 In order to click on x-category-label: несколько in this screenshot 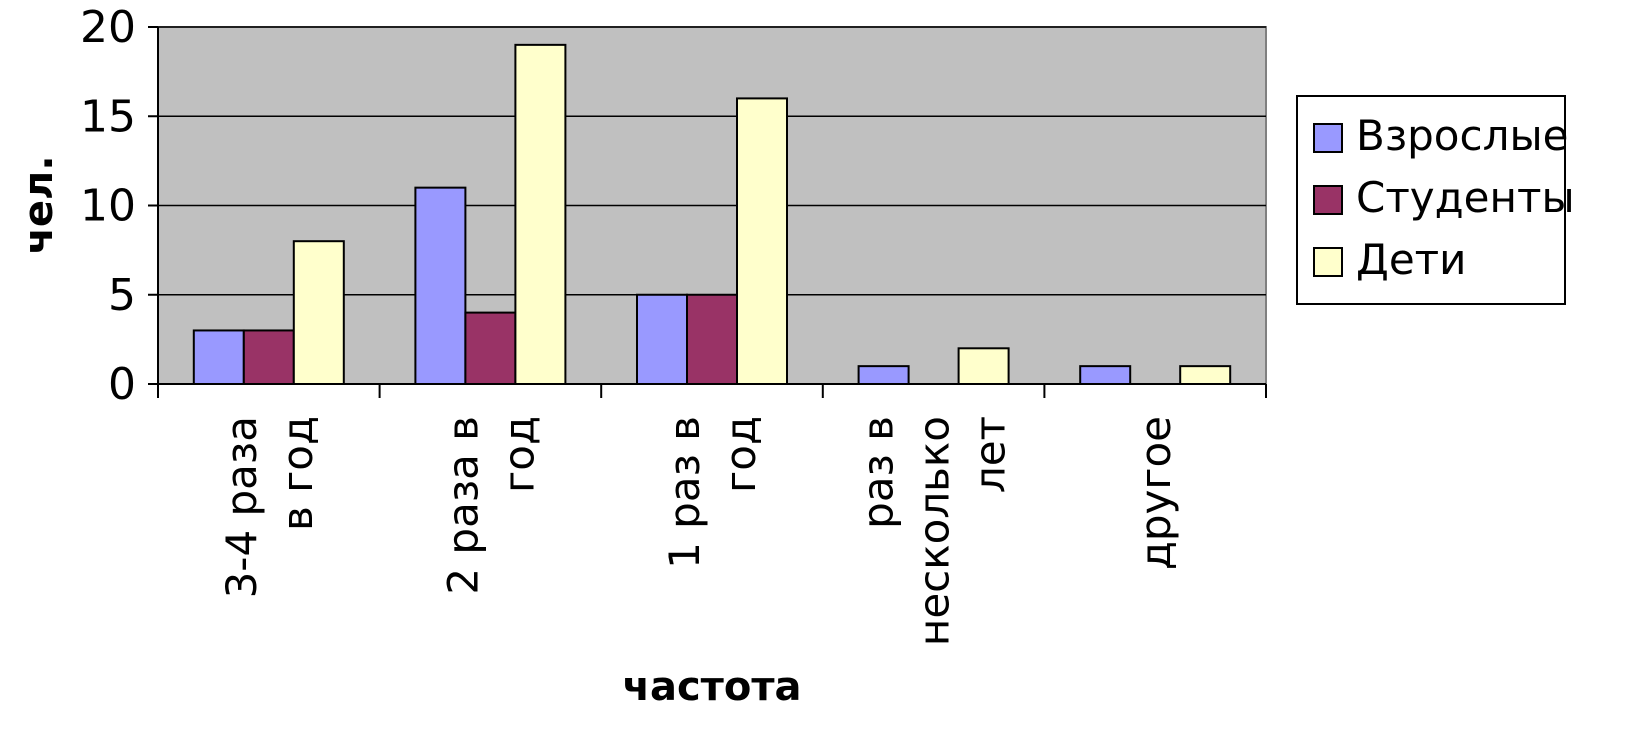, I will do `click(934, 531)`.